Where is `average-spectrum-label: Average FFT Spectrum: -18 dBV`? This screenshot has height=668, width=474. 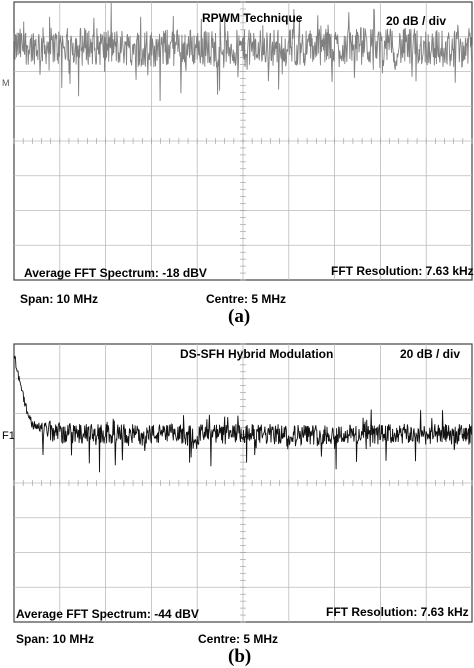 average-spectrum-label: Average FFT Spectrum: -18 dBV is located at coordinates (115, 273).